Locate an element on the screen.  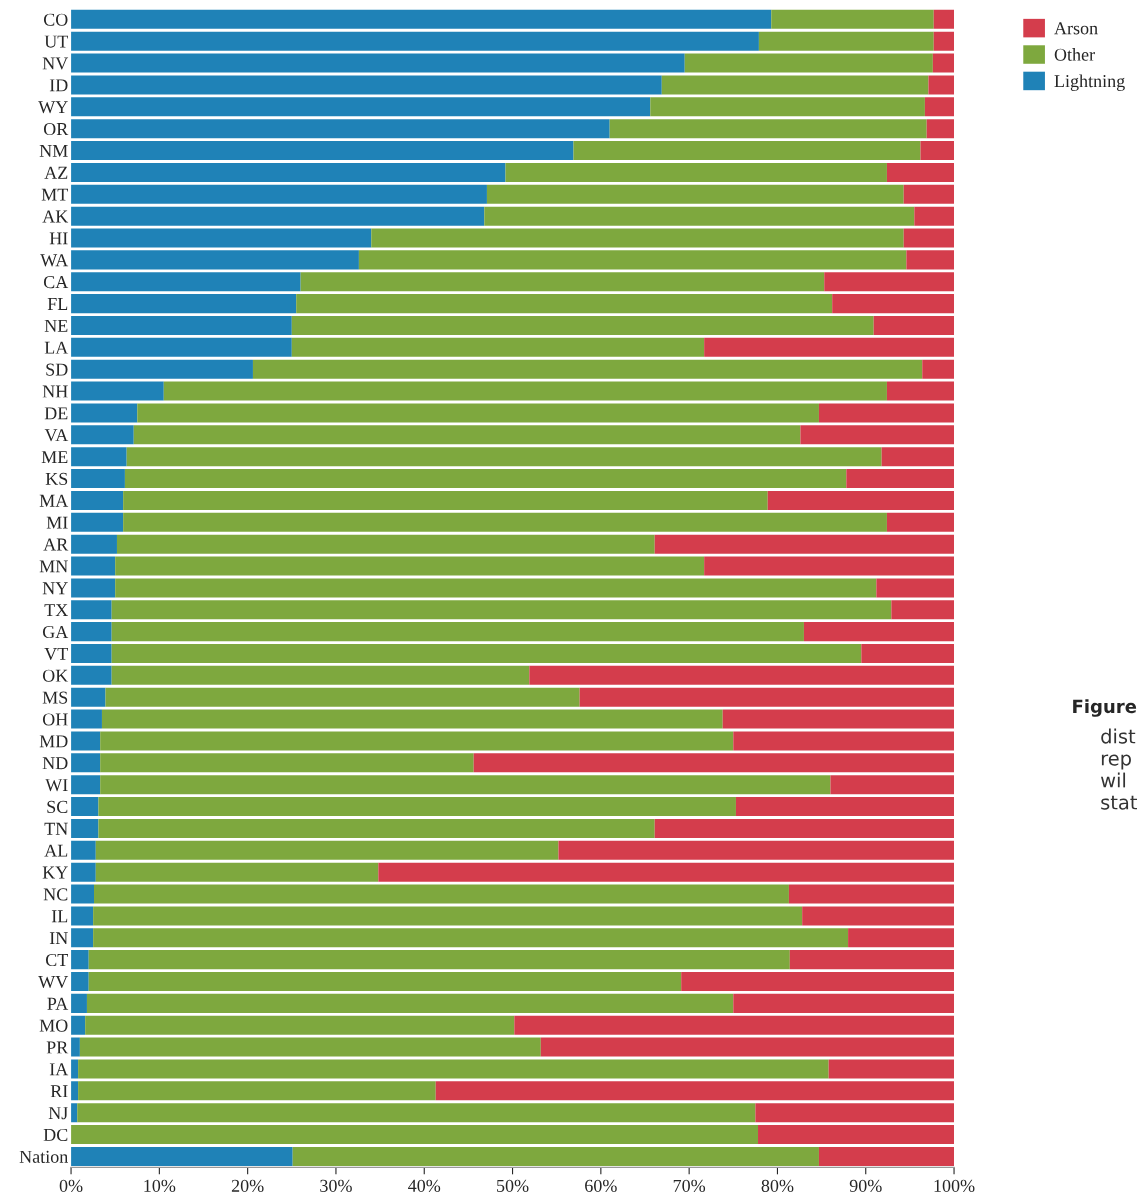
legend-label: Lightning is located at coordinates (1089, 82).